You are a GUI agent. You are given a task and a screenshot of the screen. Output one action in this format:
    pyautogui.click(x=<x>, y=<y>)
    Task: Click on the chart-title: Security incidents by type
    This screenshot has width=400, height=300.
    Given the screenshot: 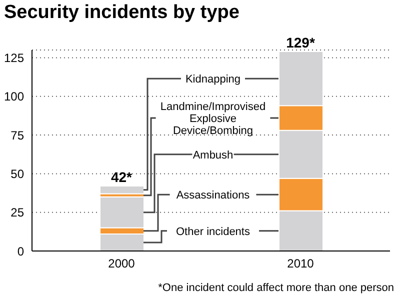 What is the action you would take?
    pyautogui.click(x=122, y=13)
    